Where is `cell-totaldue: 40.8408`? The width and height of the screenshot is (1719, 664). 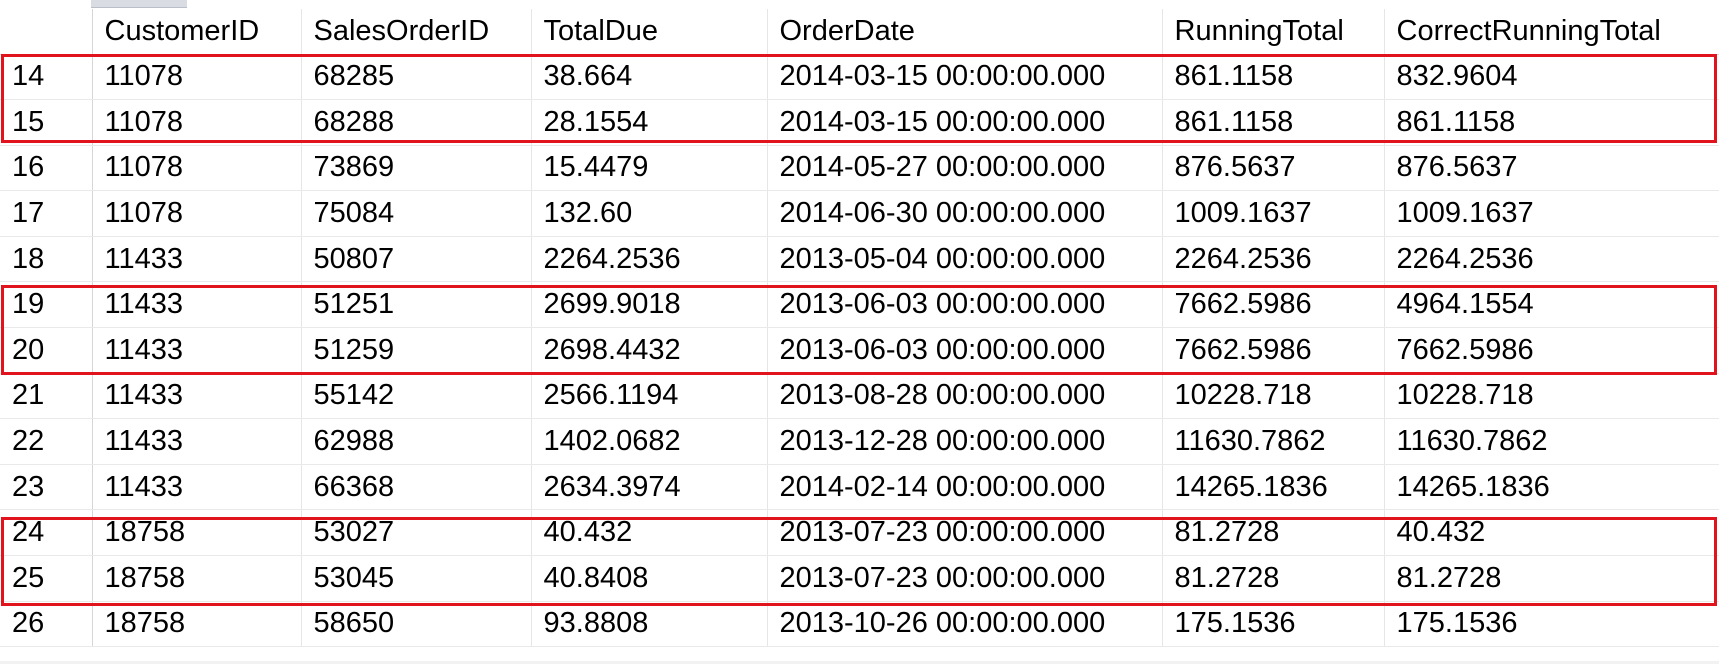
cell-totaldue: 40.8408 is located at coordinates (649, 578).